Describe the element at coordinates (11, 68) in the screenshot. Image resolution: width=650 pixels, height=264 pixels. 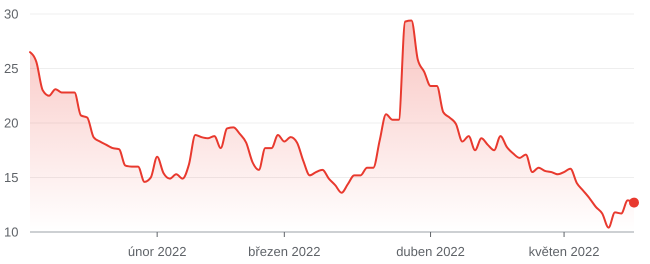
I see `y-tick-label: 25` at that location.